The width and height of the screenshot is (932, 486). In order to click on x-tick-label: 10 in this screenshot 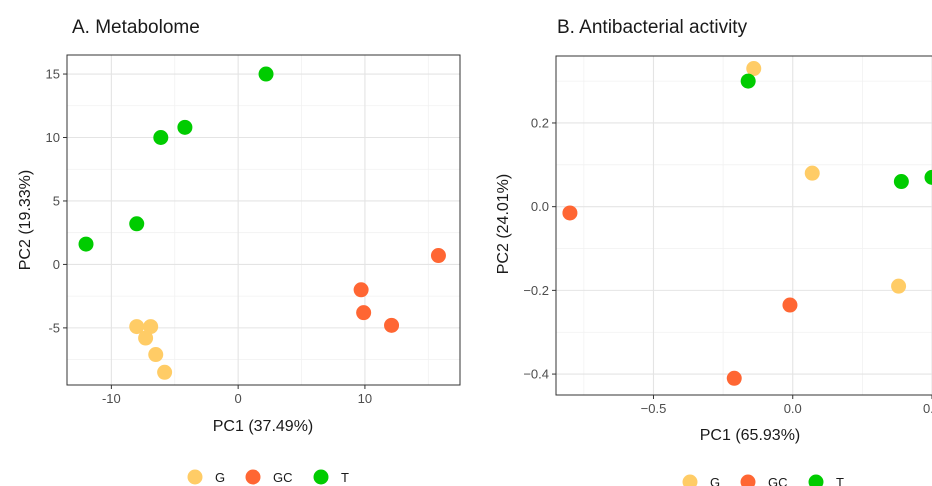, I will do `click(365, 398)`.